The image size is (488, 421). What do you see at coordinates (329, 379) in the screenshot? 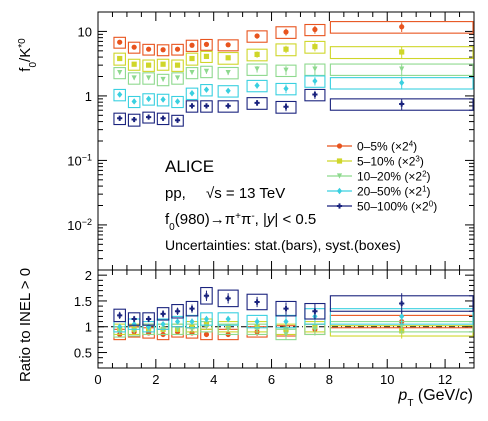
I see `x-tick-label: 8` at bounding box center [329, 379].